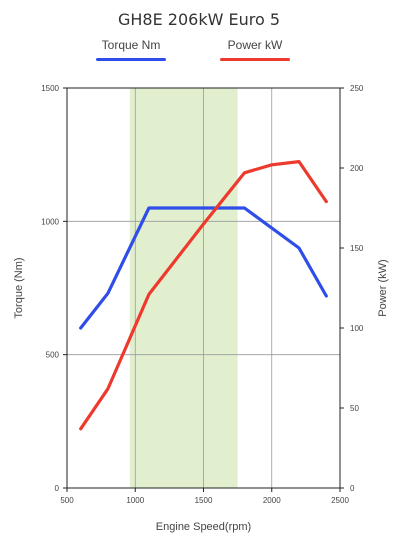 Image resolution: width=398 pixels, height=540 pixels. What do you see at coordinates (135, 500) in the screenshot?
I see `x-tick-label: 1000` at bounding box center [135, 500].